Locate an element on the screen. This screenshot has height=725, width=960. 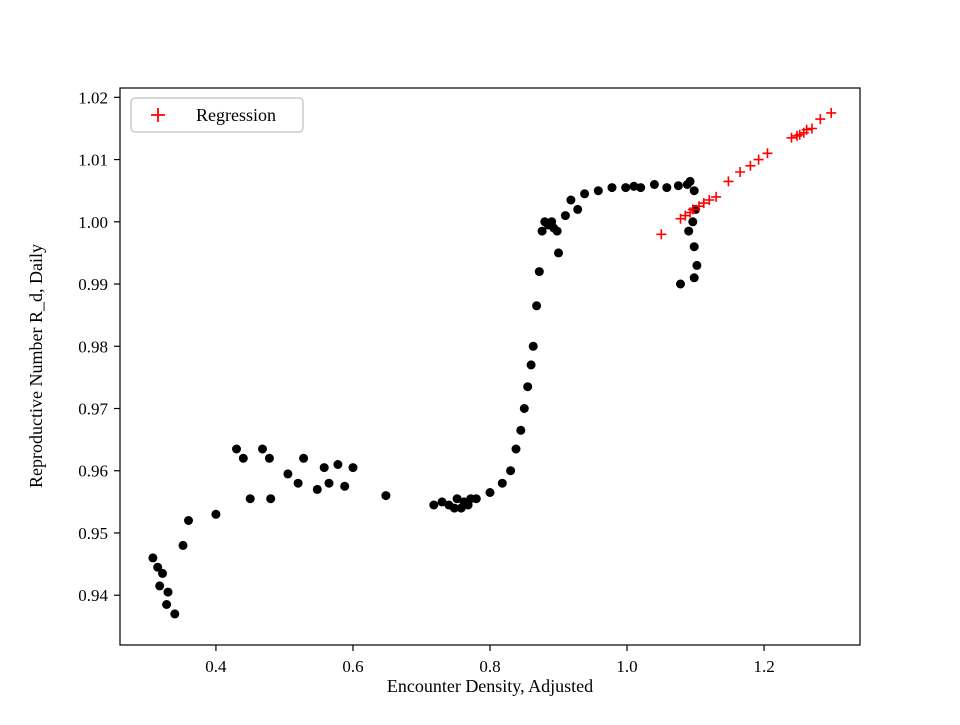
x-axis-label: Encounter Density, Adjusted is located at coordinates (490, 686).